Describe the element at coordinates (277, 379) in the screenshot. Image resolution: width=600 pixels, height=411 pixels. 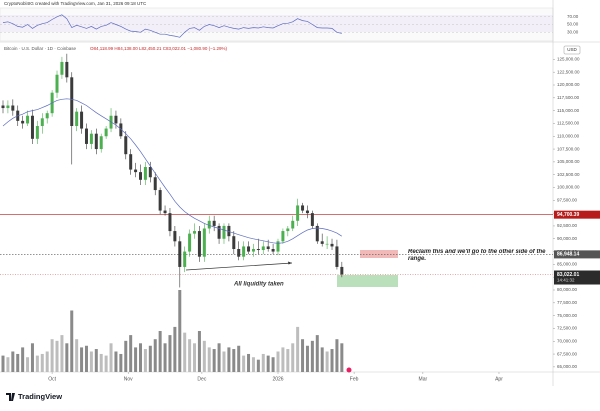
I see `x-tick-label: 2026` at that location.